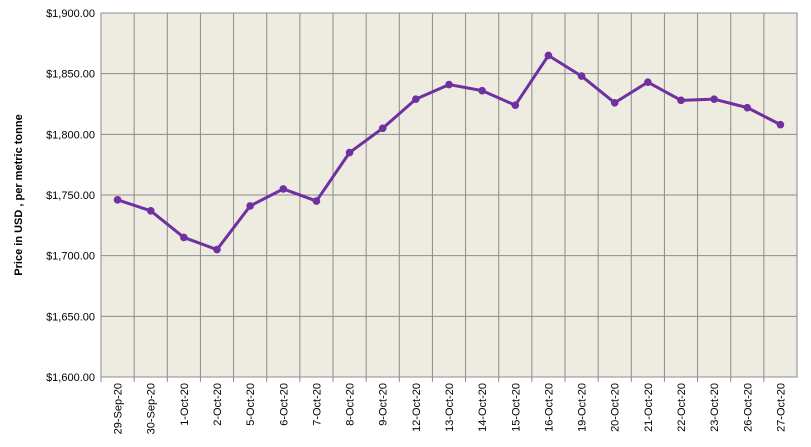  Describe the element at coordinates (70, 135) in the screenshot. I see `y-tick-label: $1,800.00` at that location.